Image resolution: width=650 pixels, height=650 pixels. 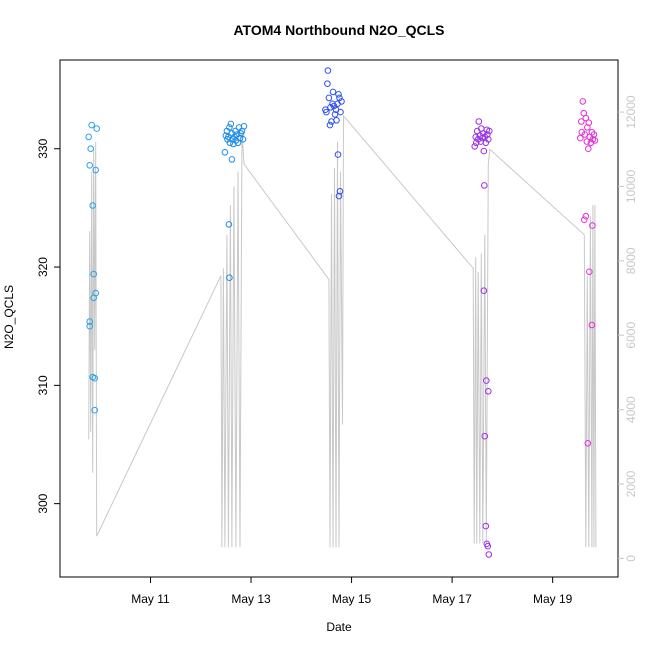 What do you see at coordinates (9, 317) in the screenshot?
I see `y-axis-label: N2O_QCLS` at bounding box center [9, 317].